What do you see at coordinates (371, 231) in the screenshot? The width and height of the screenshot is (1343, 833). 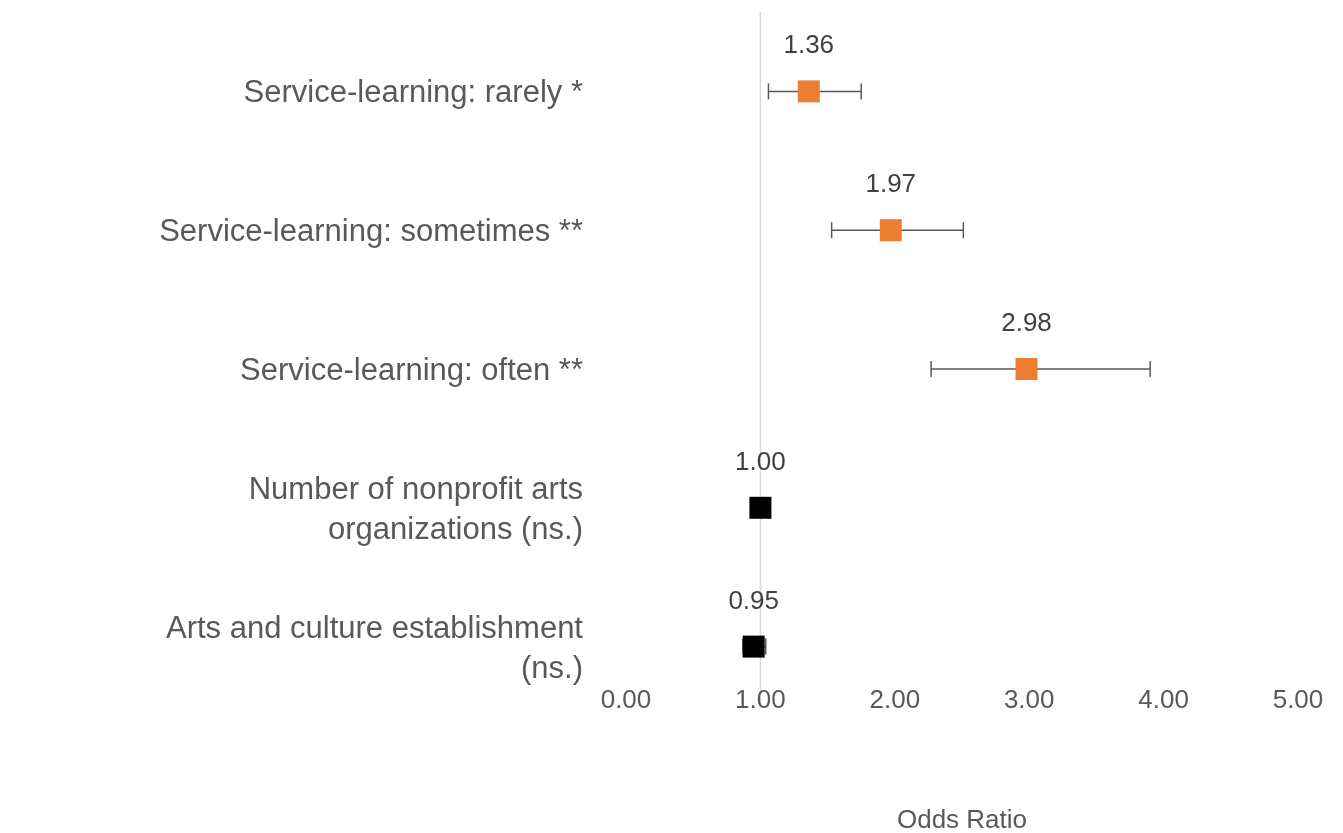 I see `y-tick-label: Service-learning: sometimes **` at bounding box center [371, 231].